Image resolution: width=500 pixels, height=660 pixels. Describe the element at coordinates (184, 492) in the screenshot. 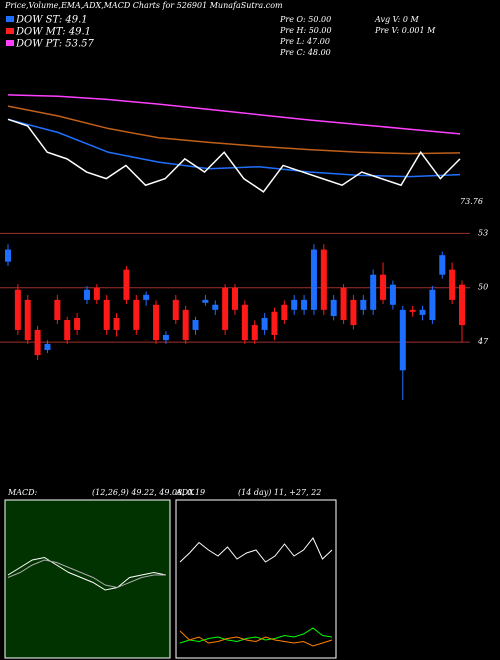

I see `adx-label: ADX` at that location.